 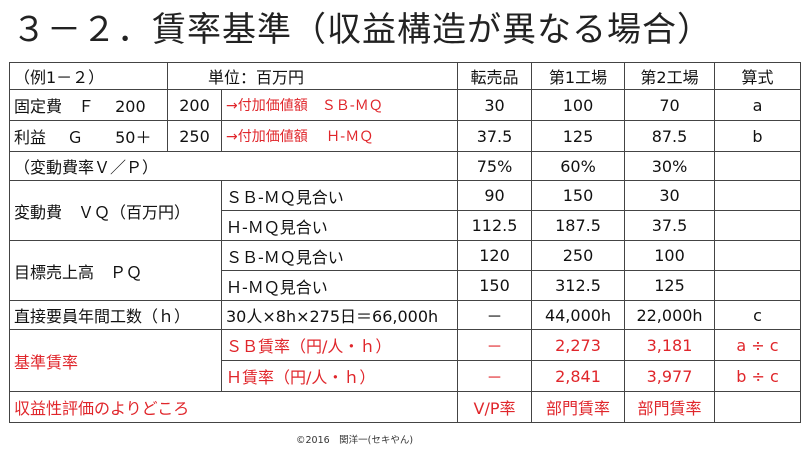 I want to click on ratio-row: （変動費率Ｖ／Ｐ） 75% 60% 30%, so click(x=405, y=166).